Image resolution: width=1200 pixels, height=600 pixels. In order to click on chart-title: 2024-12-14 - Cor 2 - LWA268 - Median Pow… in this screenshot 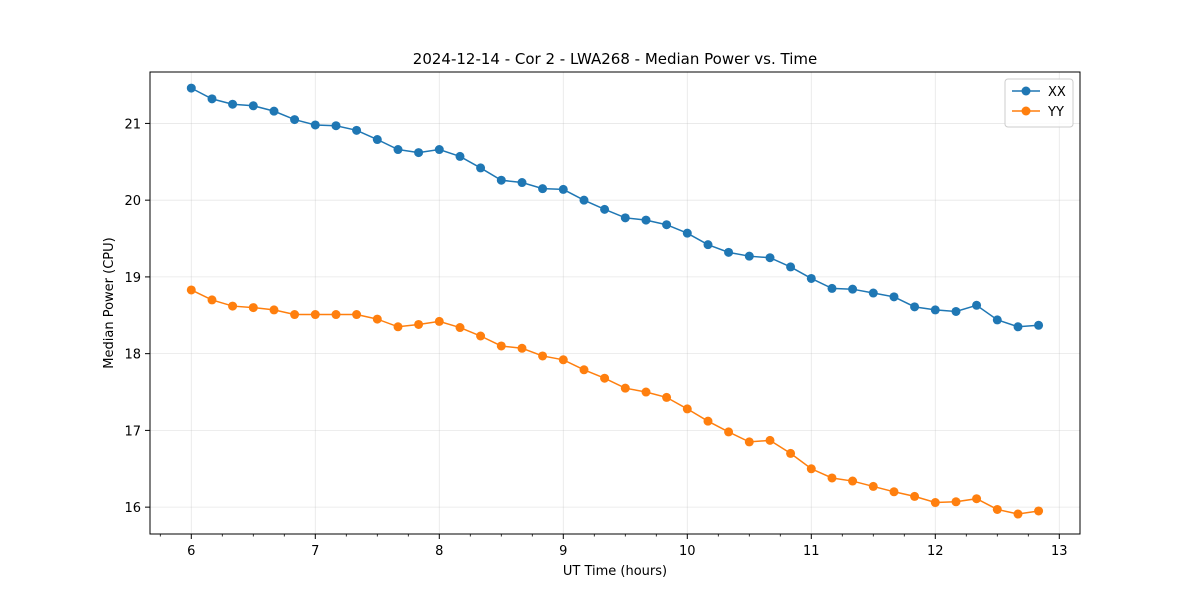, I will do `click(615, 59)`.